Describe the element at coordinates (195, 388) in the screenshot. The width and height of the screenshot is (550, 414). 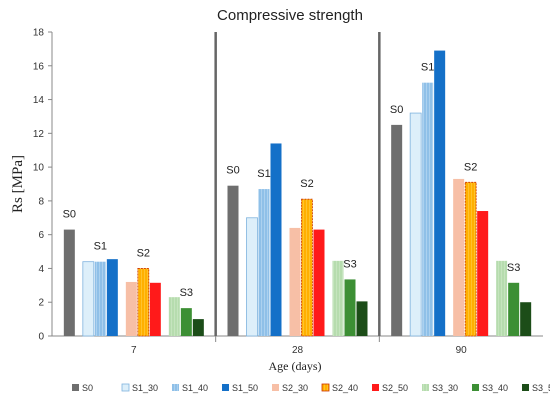
I see `legend-label: S1_40` at that location.